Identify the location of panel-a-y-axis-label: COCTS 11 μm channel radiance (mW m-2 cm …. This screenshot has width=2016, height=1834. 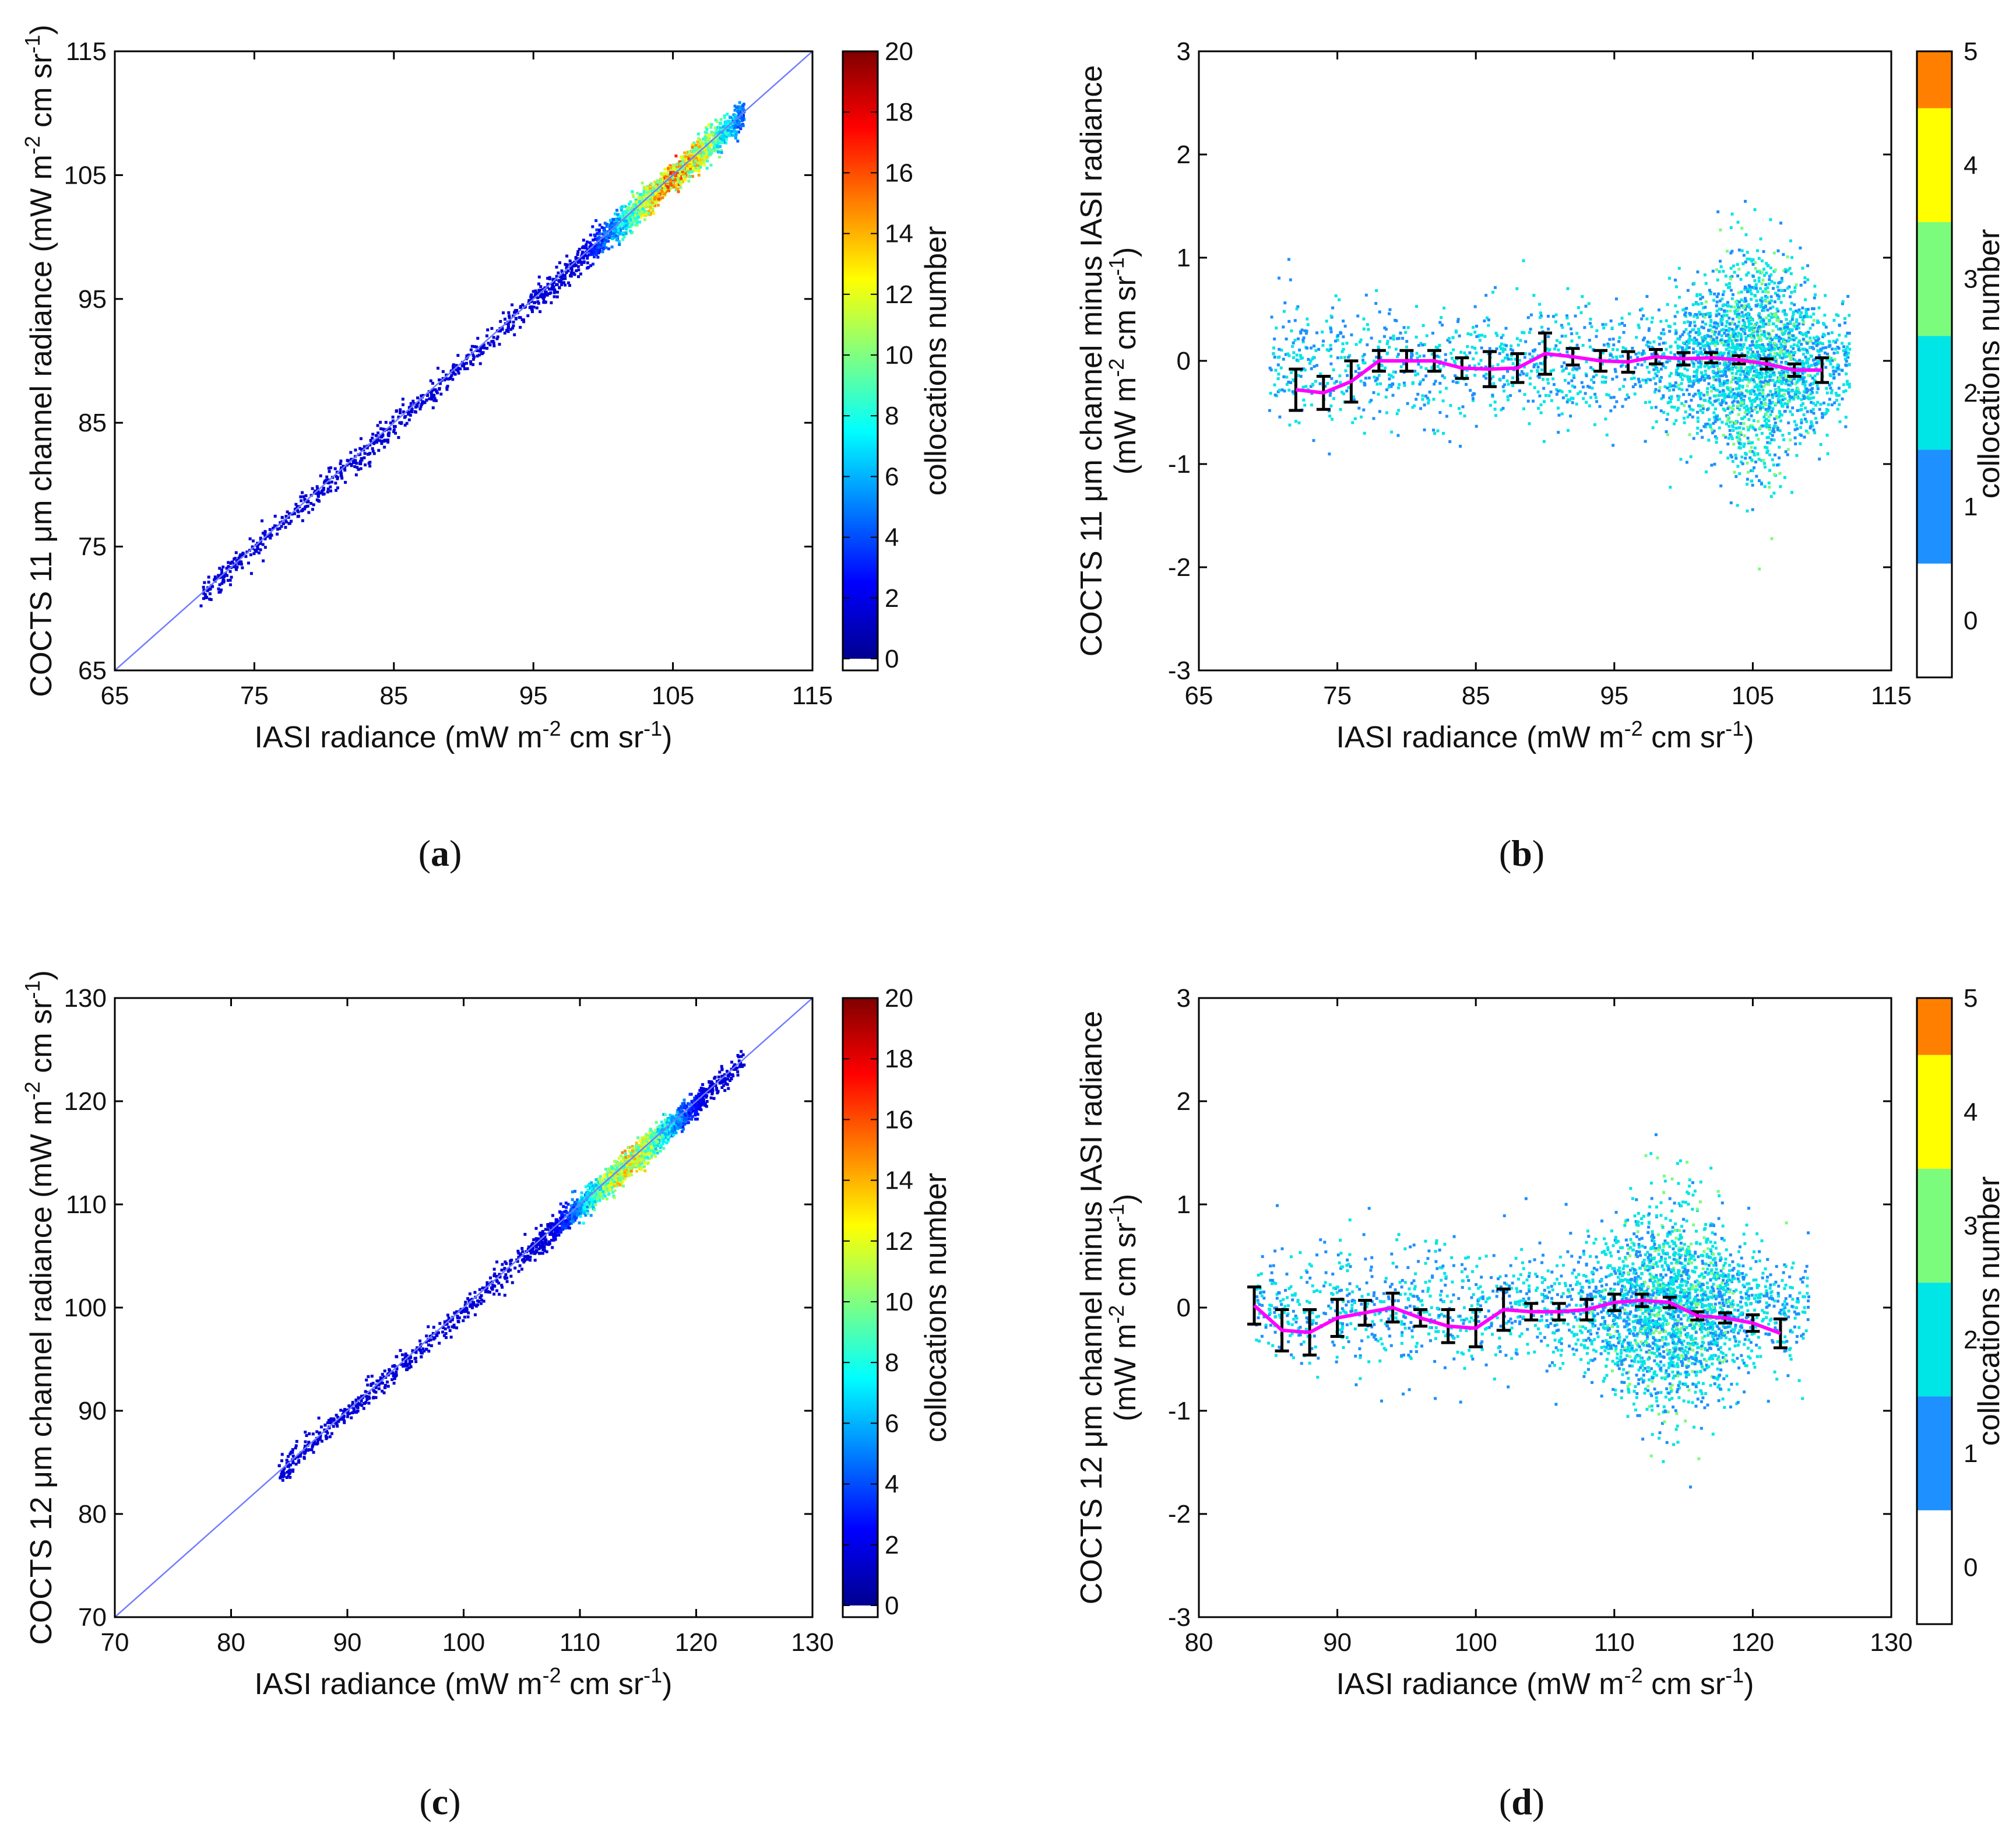
(39, 360).